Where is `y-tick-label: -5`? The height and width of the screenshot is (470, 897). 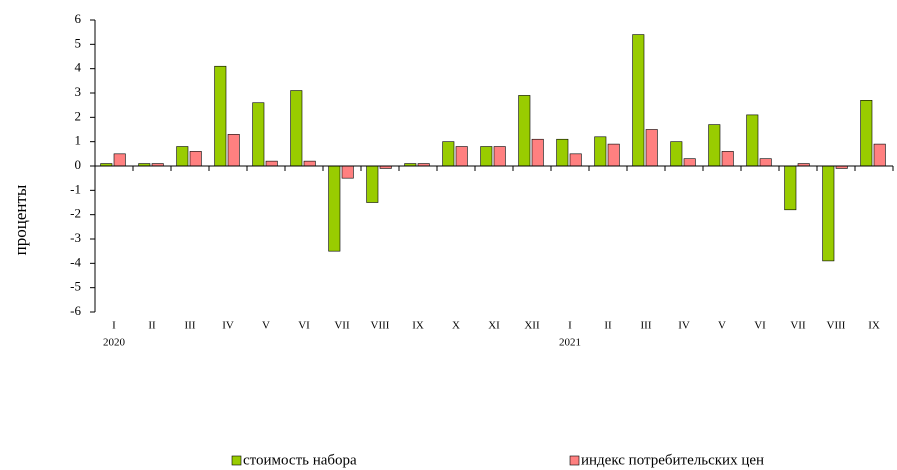 y-tick-label: -5 is located at coordinates (75, 286).